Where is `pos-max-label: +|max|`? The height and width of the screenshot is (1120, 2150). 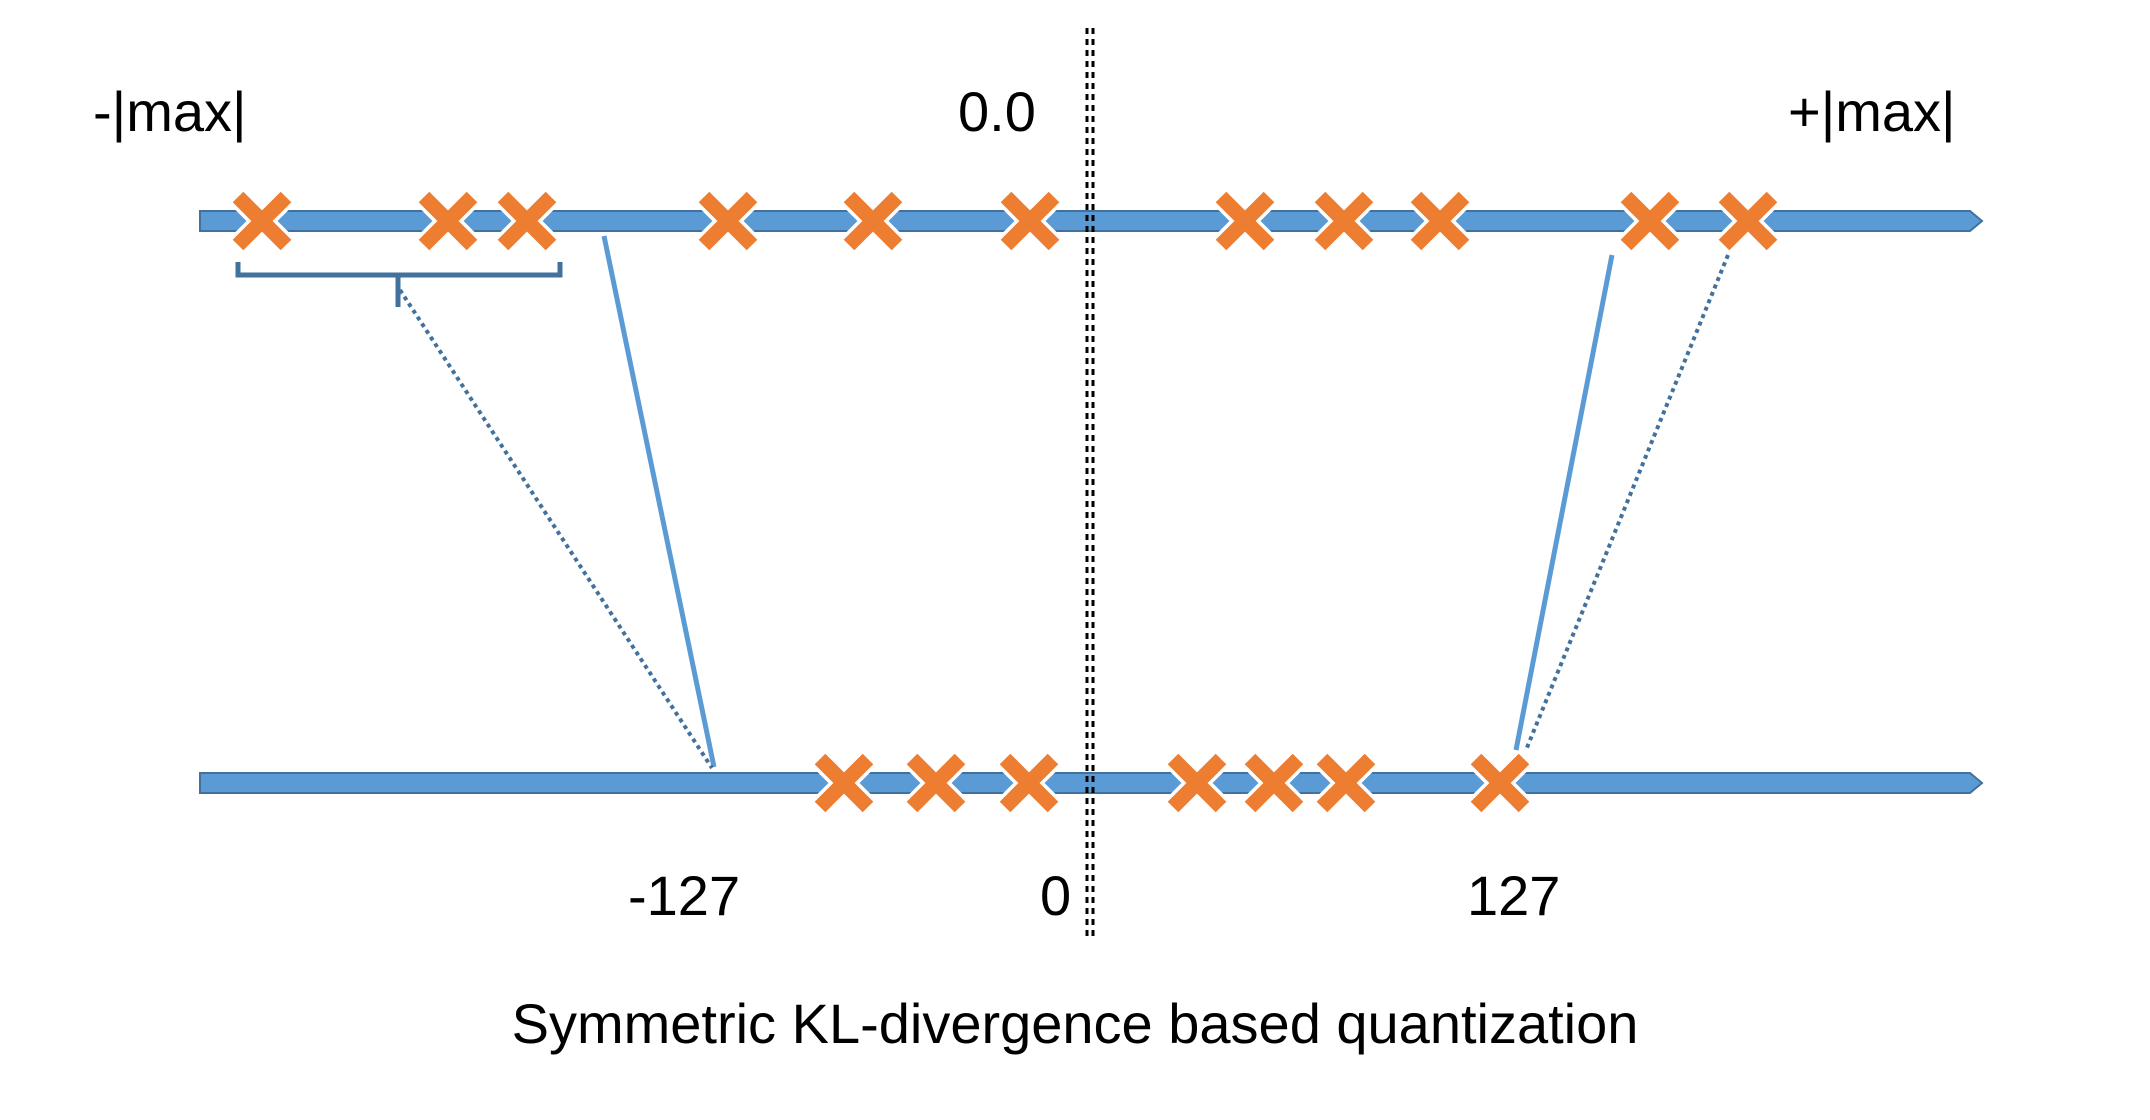
pos-max-label: +|max| is located at coordinates (1872, 111).